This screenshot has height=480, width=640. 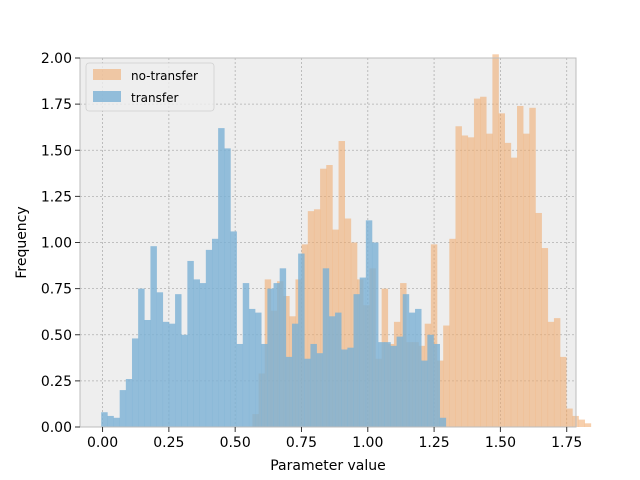 What do you see at coordinates (154, 98) in the screenshot?
I see `legend-label: transfer` at bounding box center [154, 98].